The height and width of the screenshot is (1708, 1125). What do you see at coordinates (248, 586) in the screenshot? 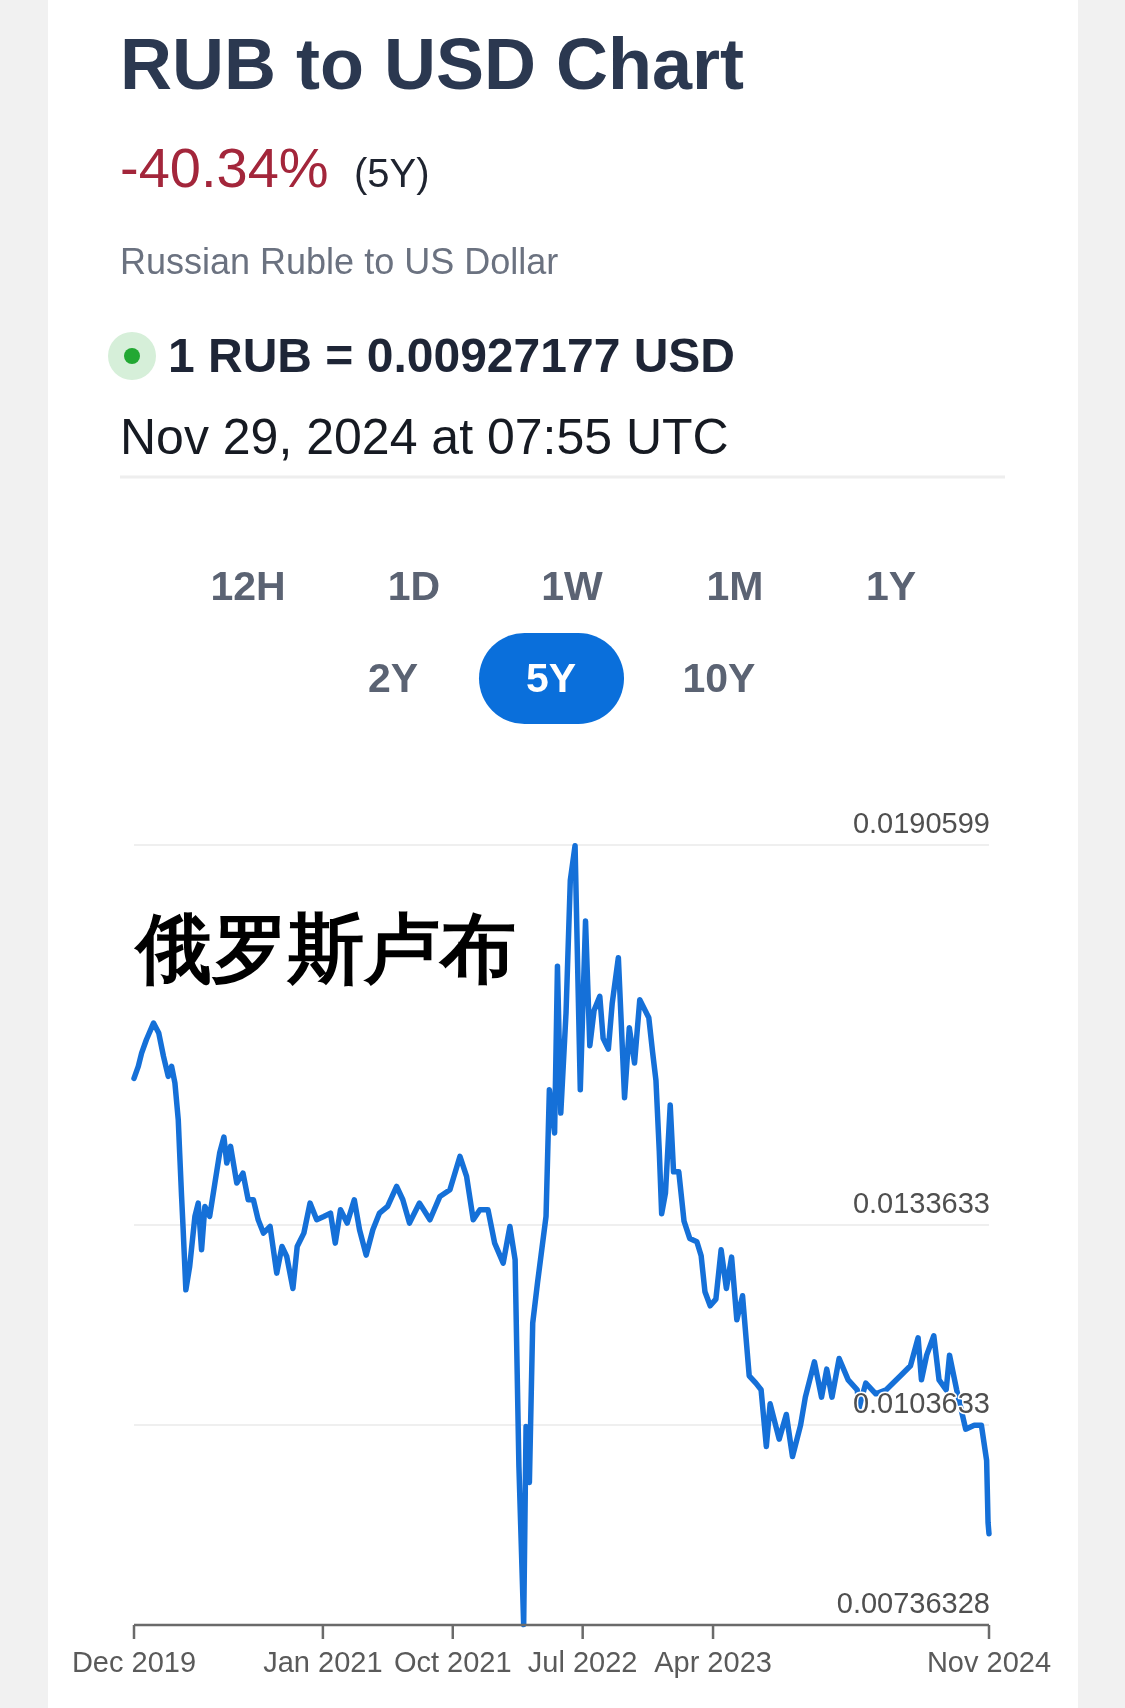
I see `text: 12H` at bounding box center [248, 586].